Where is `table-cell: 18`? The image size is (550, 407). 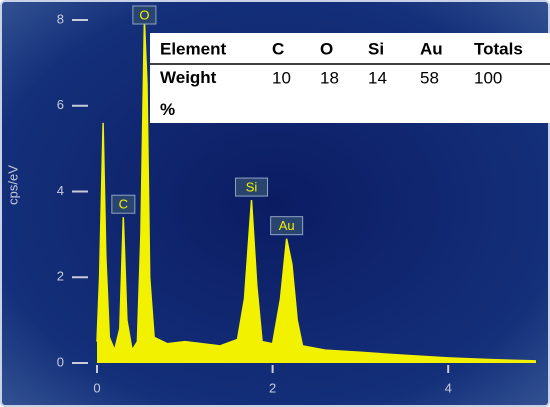 table-cell: 18 is located at coordinates (329, 77).